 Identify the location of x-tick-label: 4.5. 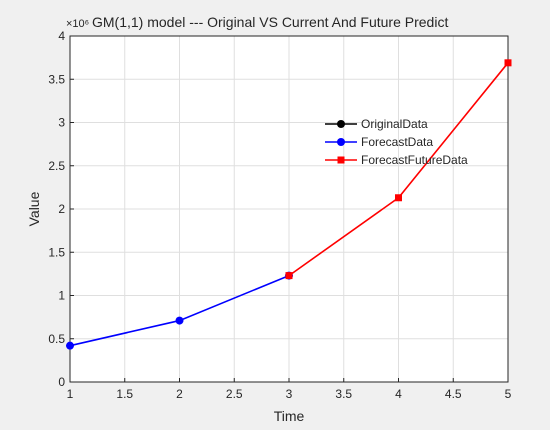
(453, 394).